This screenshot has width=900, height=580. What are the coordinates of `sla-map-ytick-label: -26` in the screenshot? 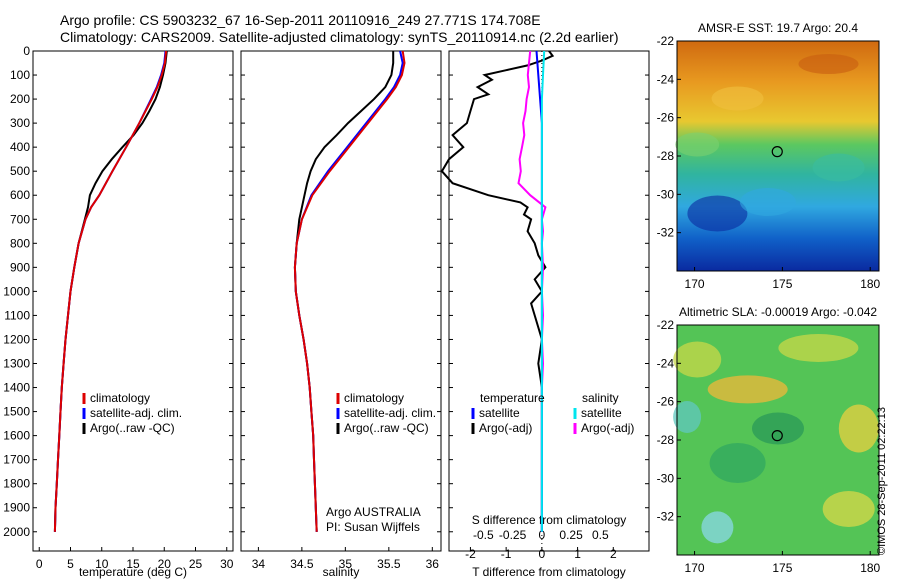 It's located at (666, 402).